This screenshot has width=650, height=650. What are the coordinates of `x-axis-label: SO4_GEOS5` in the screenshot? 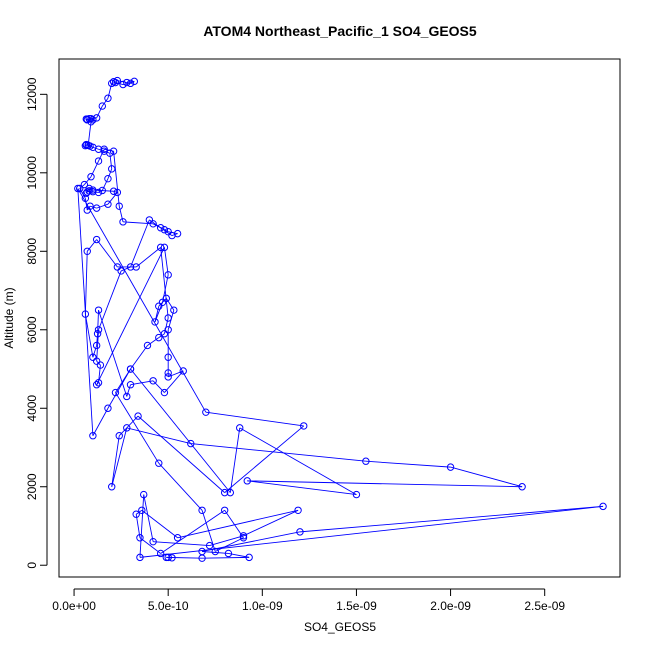 It's located at (340, 627).